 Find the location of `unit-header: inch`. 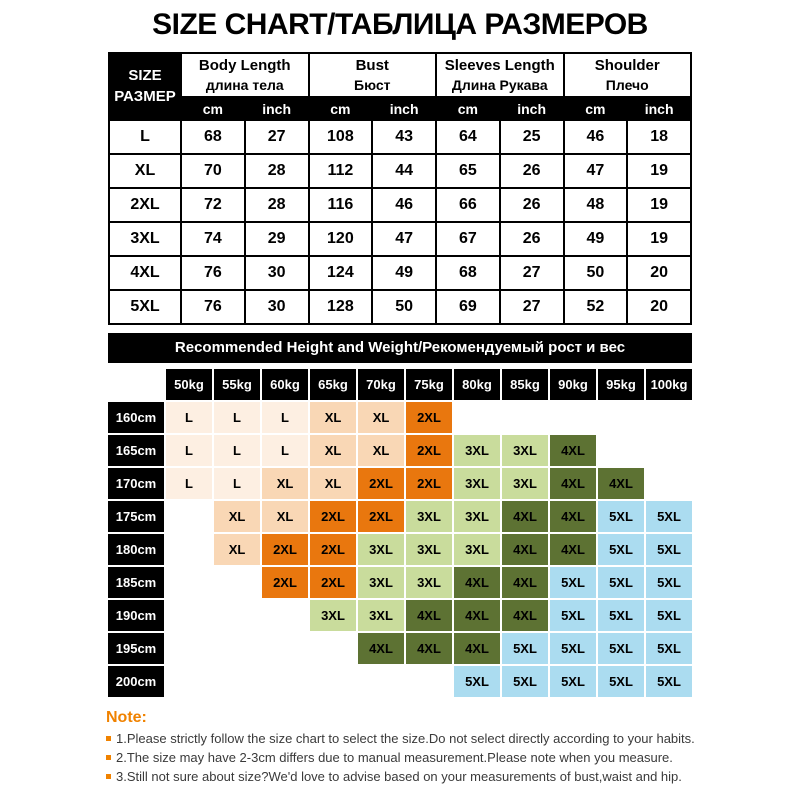

unit-header: inch is located at coordinates (404, 108).